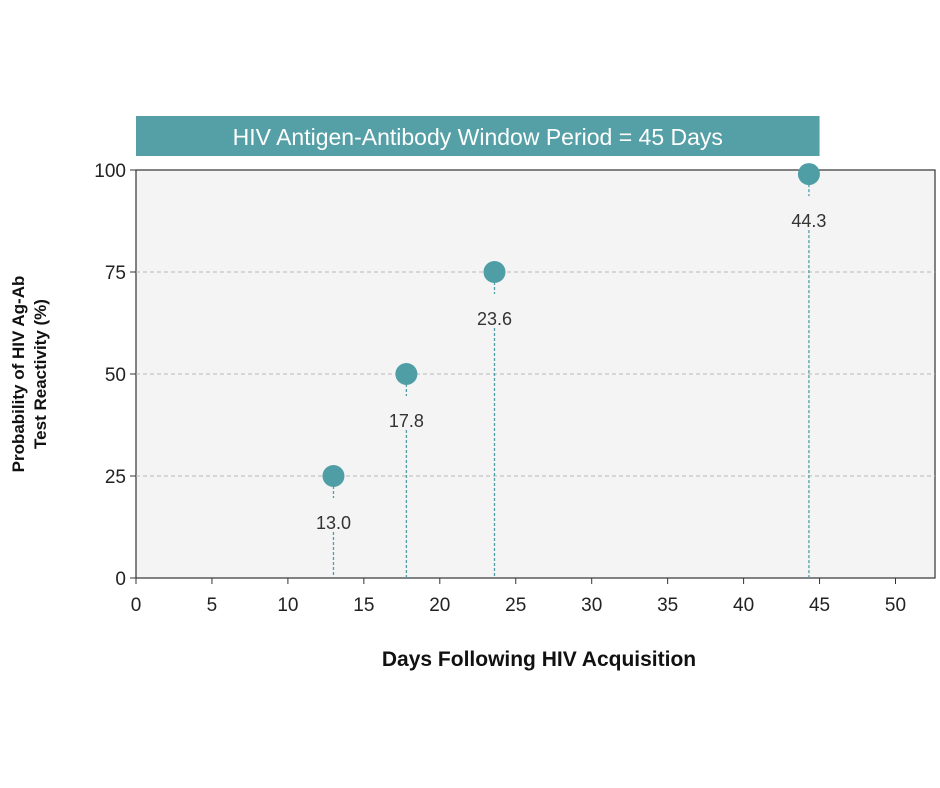 This screenshot has width=940, height=788. I want to click on y-tick-label: 0, so click(120, 579).